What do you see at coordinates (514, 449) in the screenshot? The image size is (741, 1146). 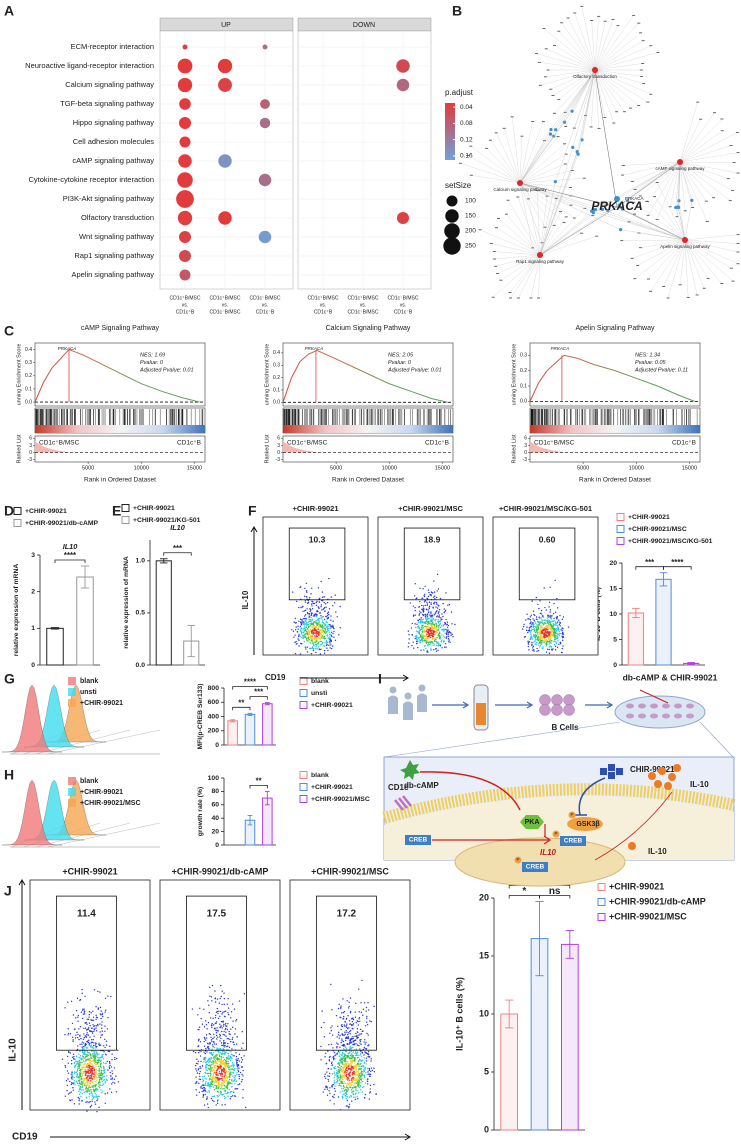 I see `y-axis-label: Ranked List` at bounding box center [514, 449].